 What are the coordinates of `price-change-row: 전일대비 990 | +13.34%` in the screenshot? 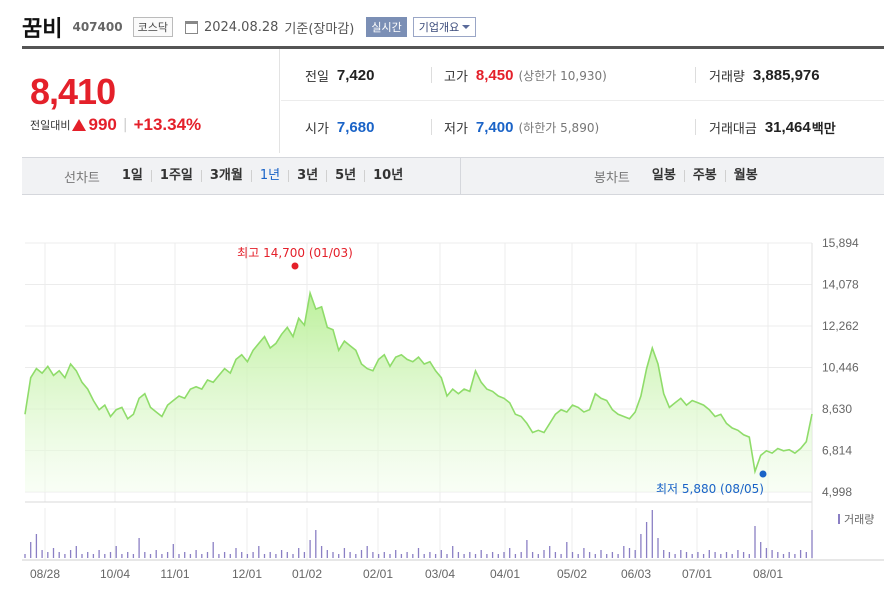 It's located at (115, 125).